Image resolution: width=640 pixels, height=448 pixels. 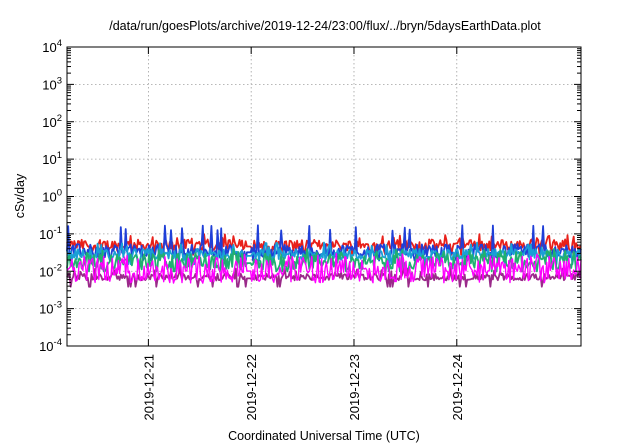 I want to click on y-tick-label: 10⁻¹, so click(x=50, y=233).